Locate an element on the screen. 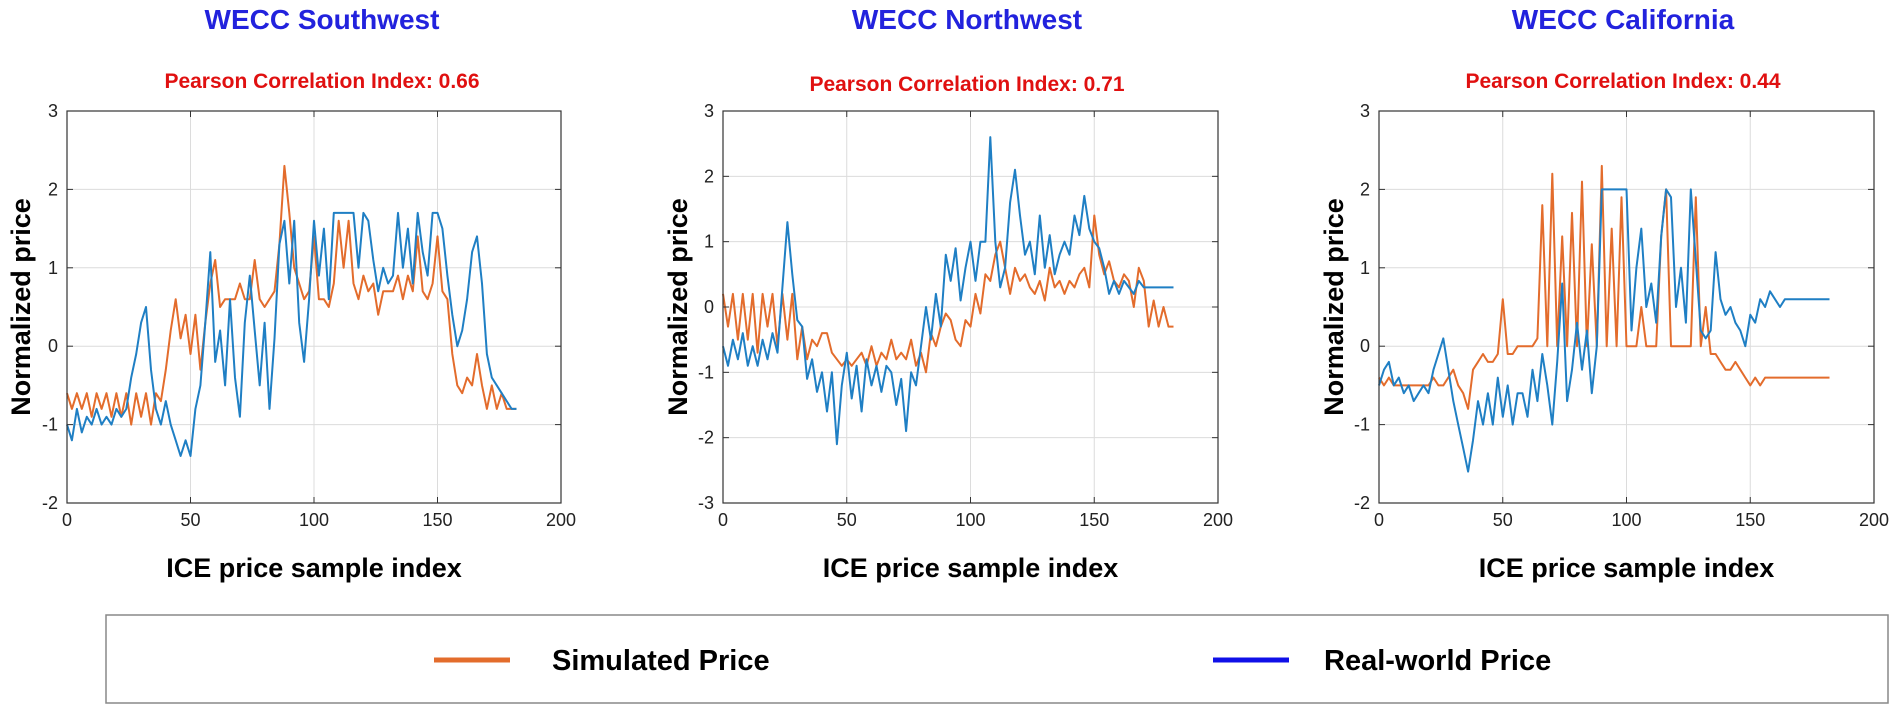  legend-real-label: Real-world Price is located at coordinates (1437, 661).